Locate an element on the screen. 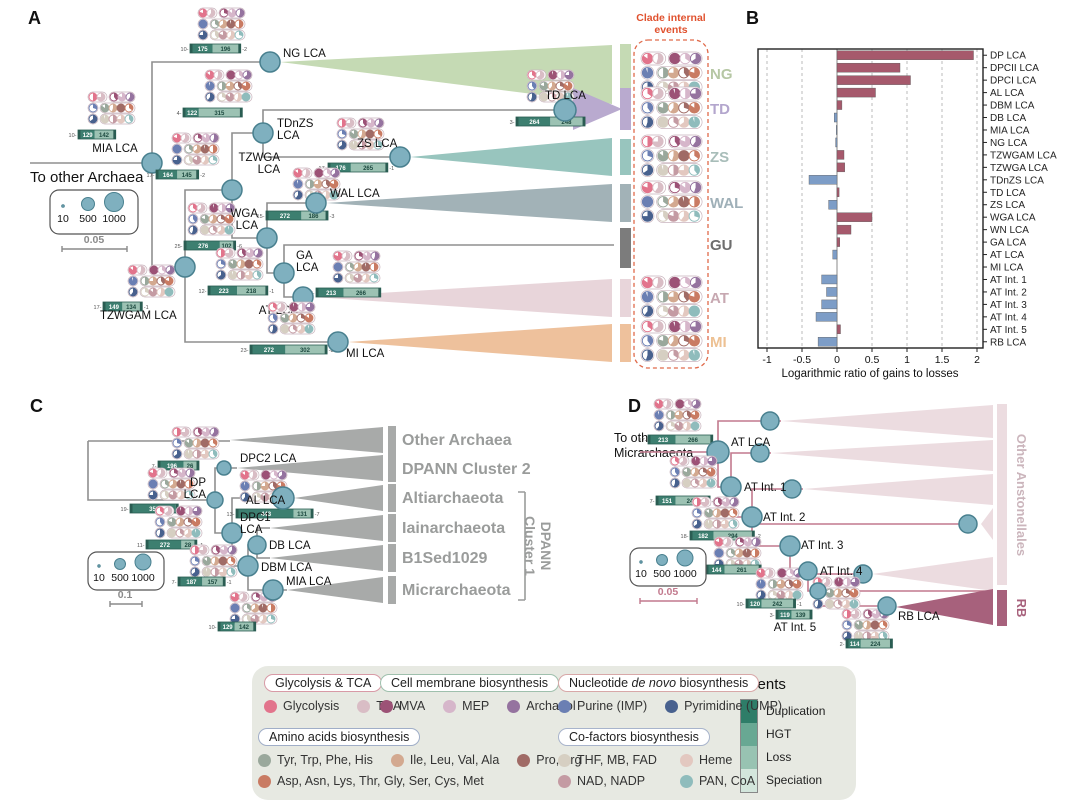 The height and width of the screenshot is (807, 1080). bar-right-count: -1 is located at coordinates (146, 308).